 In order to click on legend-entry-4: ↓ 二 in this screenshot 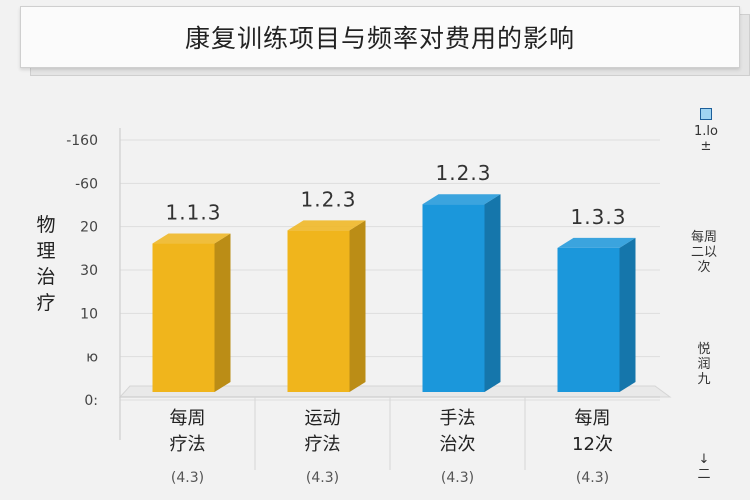, I will do `click(704, 467)`.